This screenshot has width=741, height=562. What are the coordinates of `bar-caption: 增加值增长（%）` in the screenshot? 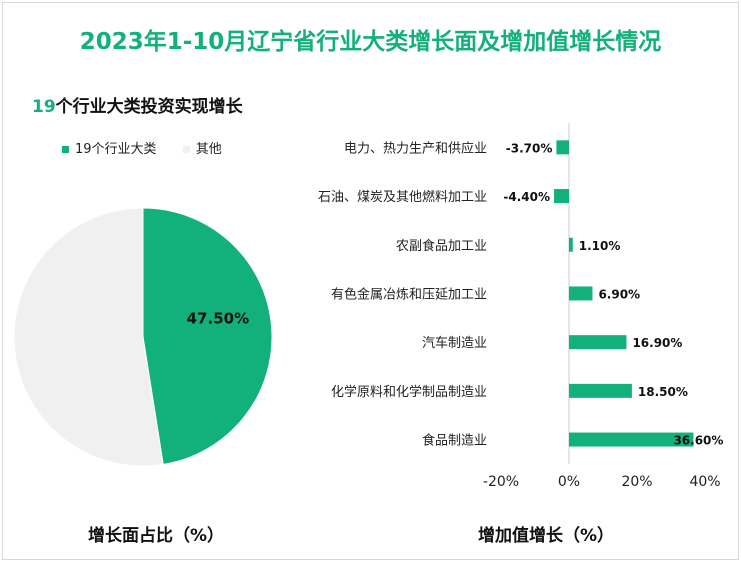 It's located at (546, 536).